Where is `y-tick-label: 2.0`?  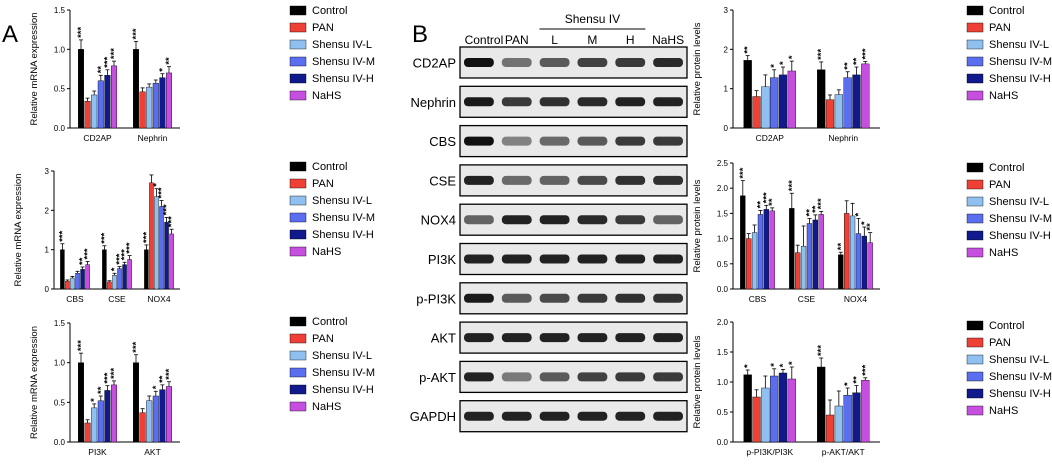 y-tick-label: 2.0 is located at coordinates (723, 188).